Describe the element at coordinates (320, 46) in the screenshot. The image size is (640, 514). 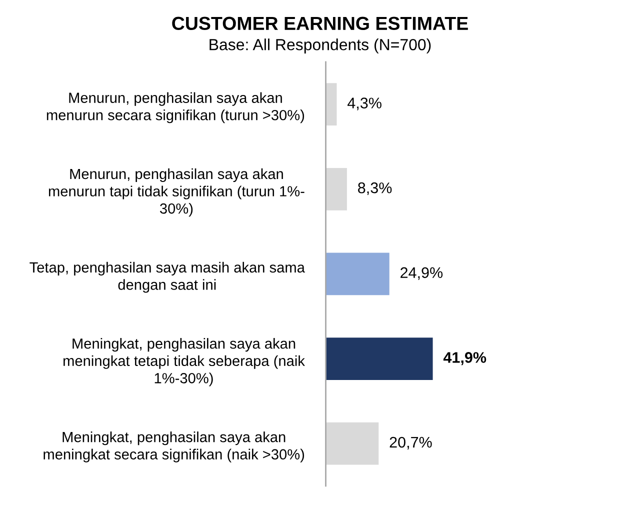
I see `chart-subtitle: Base: All Respondents (N=700)` at that location.